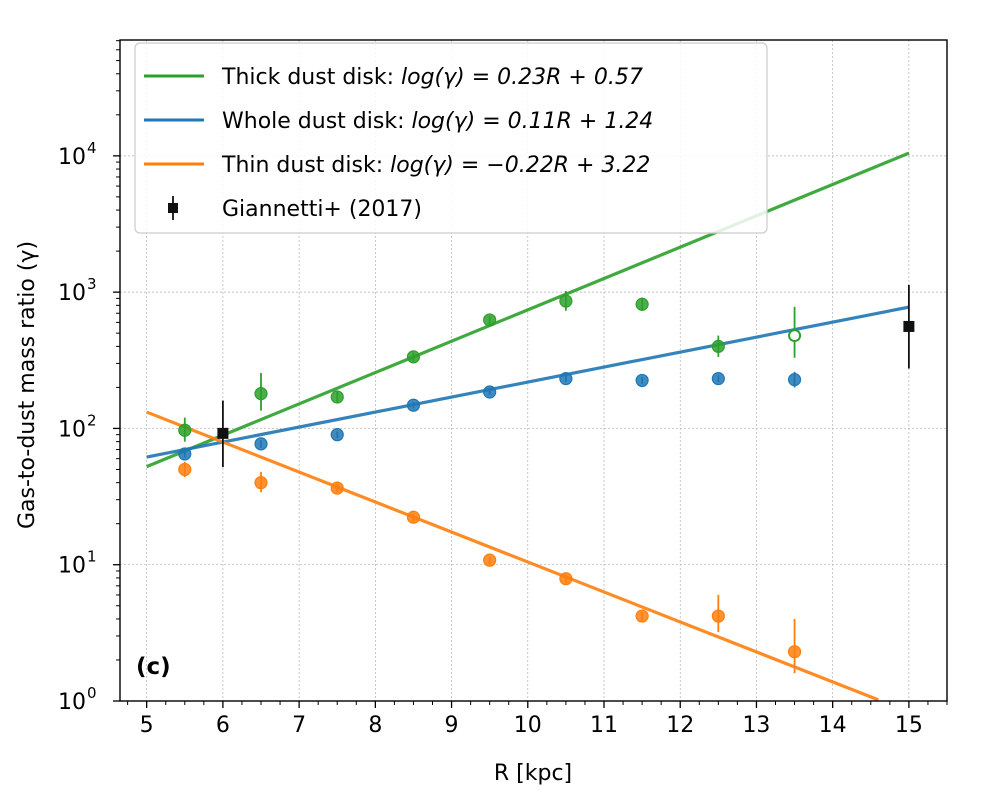 The height and width of the screenshot is (797, 996). Describe the element at coordinates (528, 725) in the screenshot. I see `x-tick-label: 10` at that location.